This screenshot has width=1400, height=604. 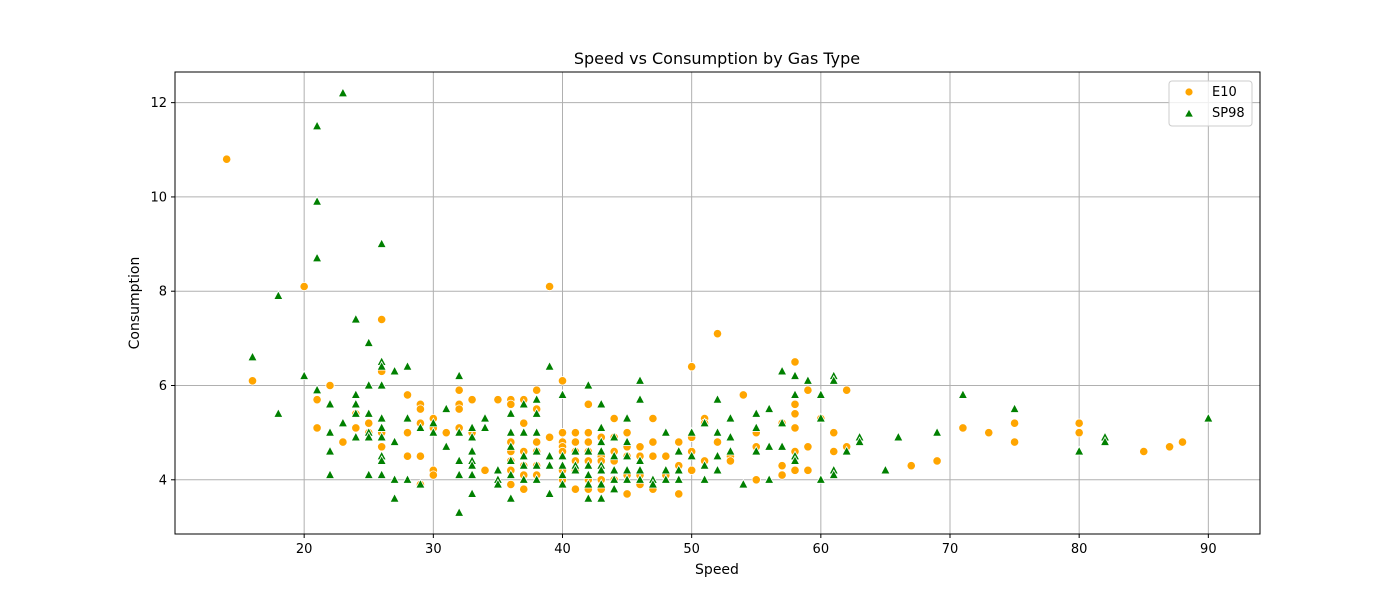 What do you see at coordinates (1210, 103) in the screenshot?
I see `legend: E10 SP98` at bounding box center [1210, 103].